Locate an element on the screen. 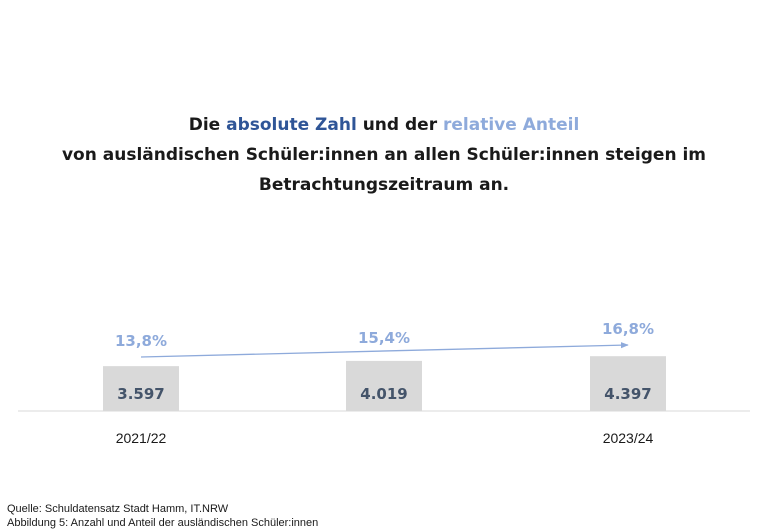 The height and width of the screenshot is (532, 768). share-value-label: 15,4% is located at coordinates (384, 338).